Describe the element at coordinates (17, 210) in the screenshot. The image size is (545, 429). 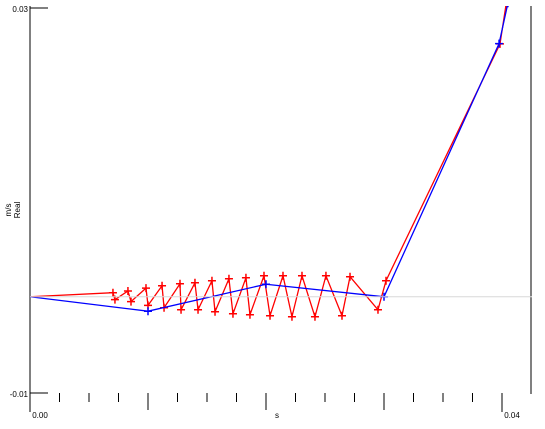
I see `y-axis-label: Real` at that location.